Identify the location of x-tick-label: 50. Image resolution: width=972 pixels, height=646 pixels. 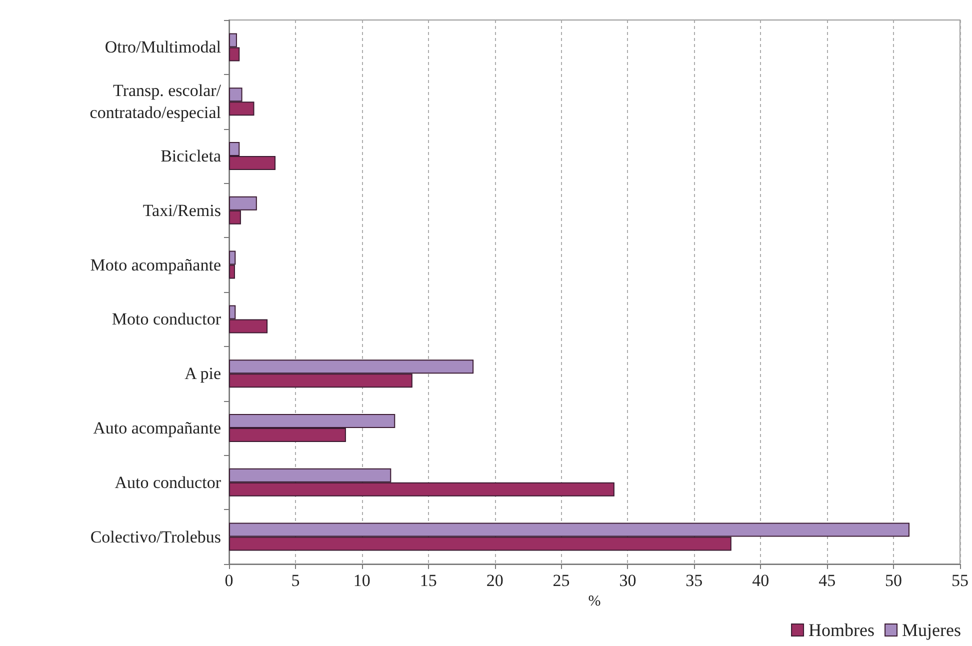
(893, 580).